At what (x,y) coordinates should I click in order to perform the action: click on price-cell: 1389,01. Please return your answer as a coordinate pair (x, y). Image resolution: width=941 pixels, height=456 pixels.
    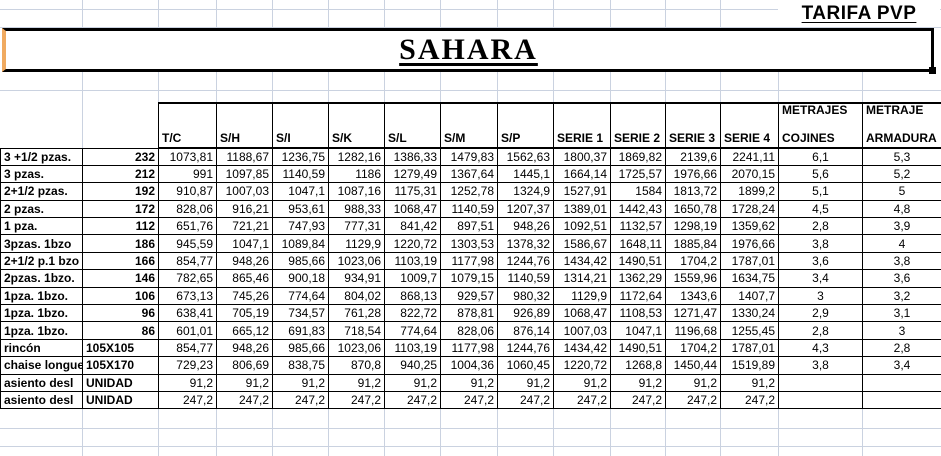
    Looking at the image, I should click on (582, 209).